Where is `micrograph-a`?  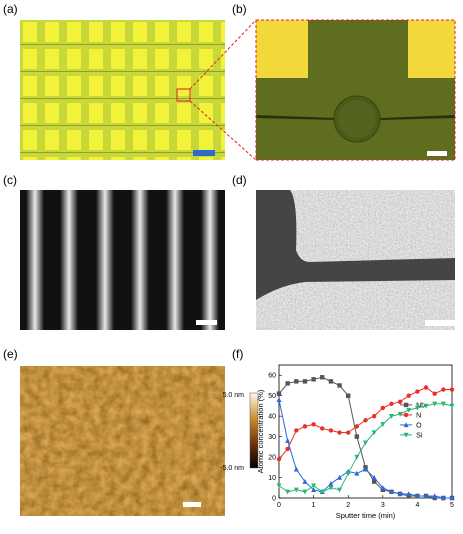 micrograph-a is located at coordinates (122, 90).